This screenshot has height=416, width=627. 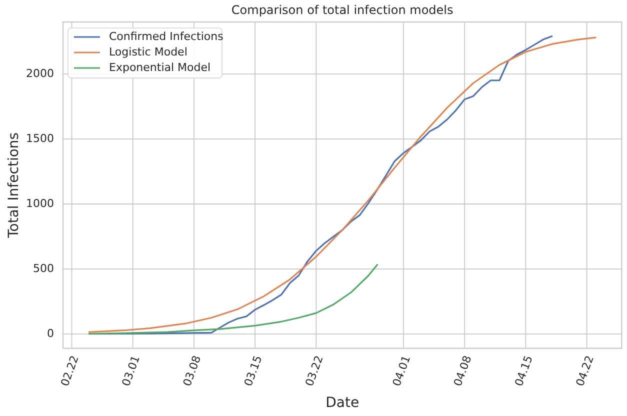 I want to click on chart-title: Comparison of total infection models, so click(x=342, y=10).